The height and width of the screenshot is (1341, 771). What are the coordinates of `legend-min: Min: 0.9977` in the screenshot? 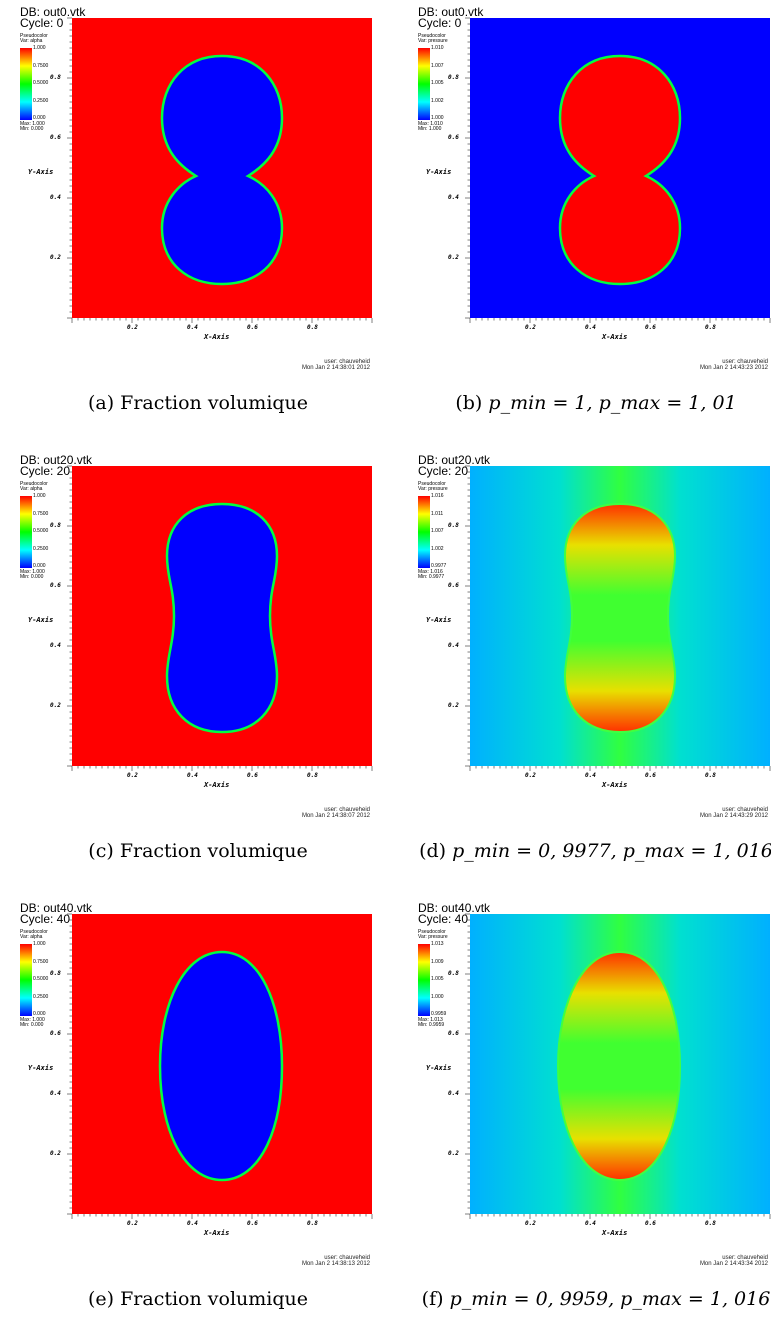 It's located at (431, 577).